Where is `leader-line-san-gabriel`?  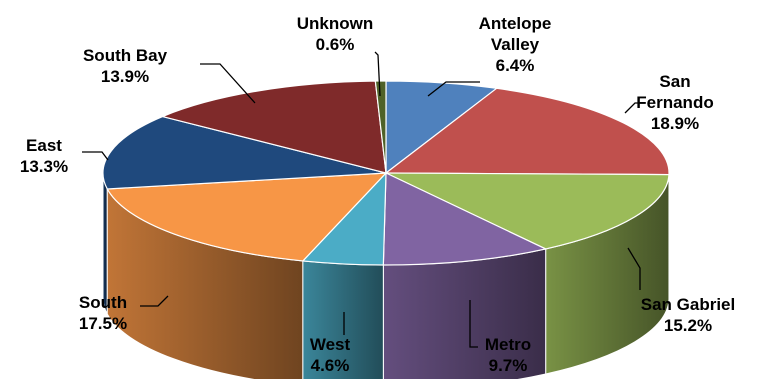
leader-line-san-gabriel is located at coordinates (634, 268).